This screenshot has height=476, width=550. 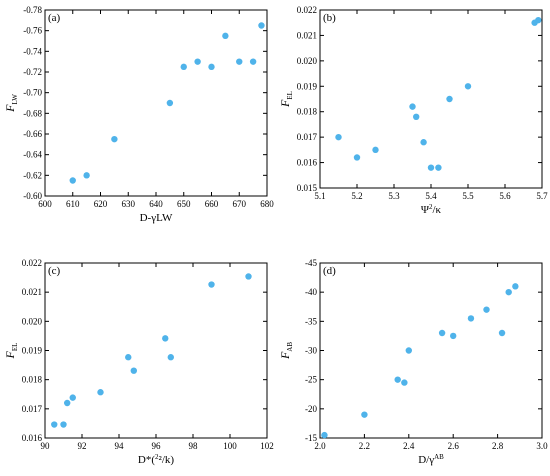 What do you see at coordinates (212, 204) in the screenshot?
I see `x-tick-label: 660` at bounding box center [212, 204].